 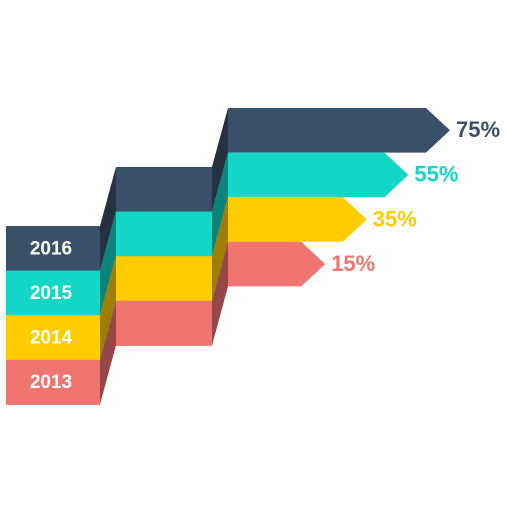 I want to click on year-label: 2015, so click(x=51, y=293).